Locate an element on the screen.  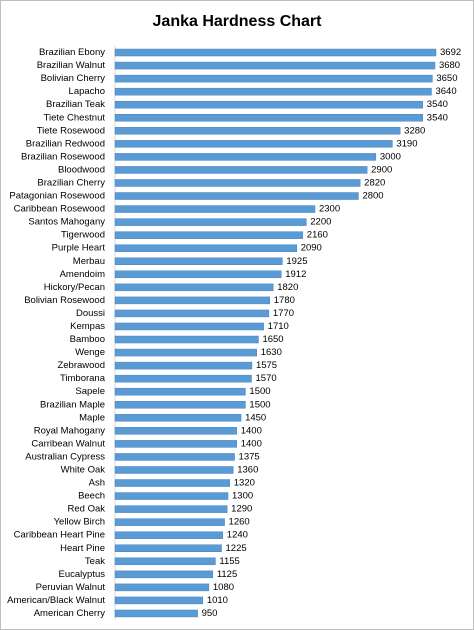
y-tick-label: Caribbean Heart Pine is located at coordinates (59, 535).